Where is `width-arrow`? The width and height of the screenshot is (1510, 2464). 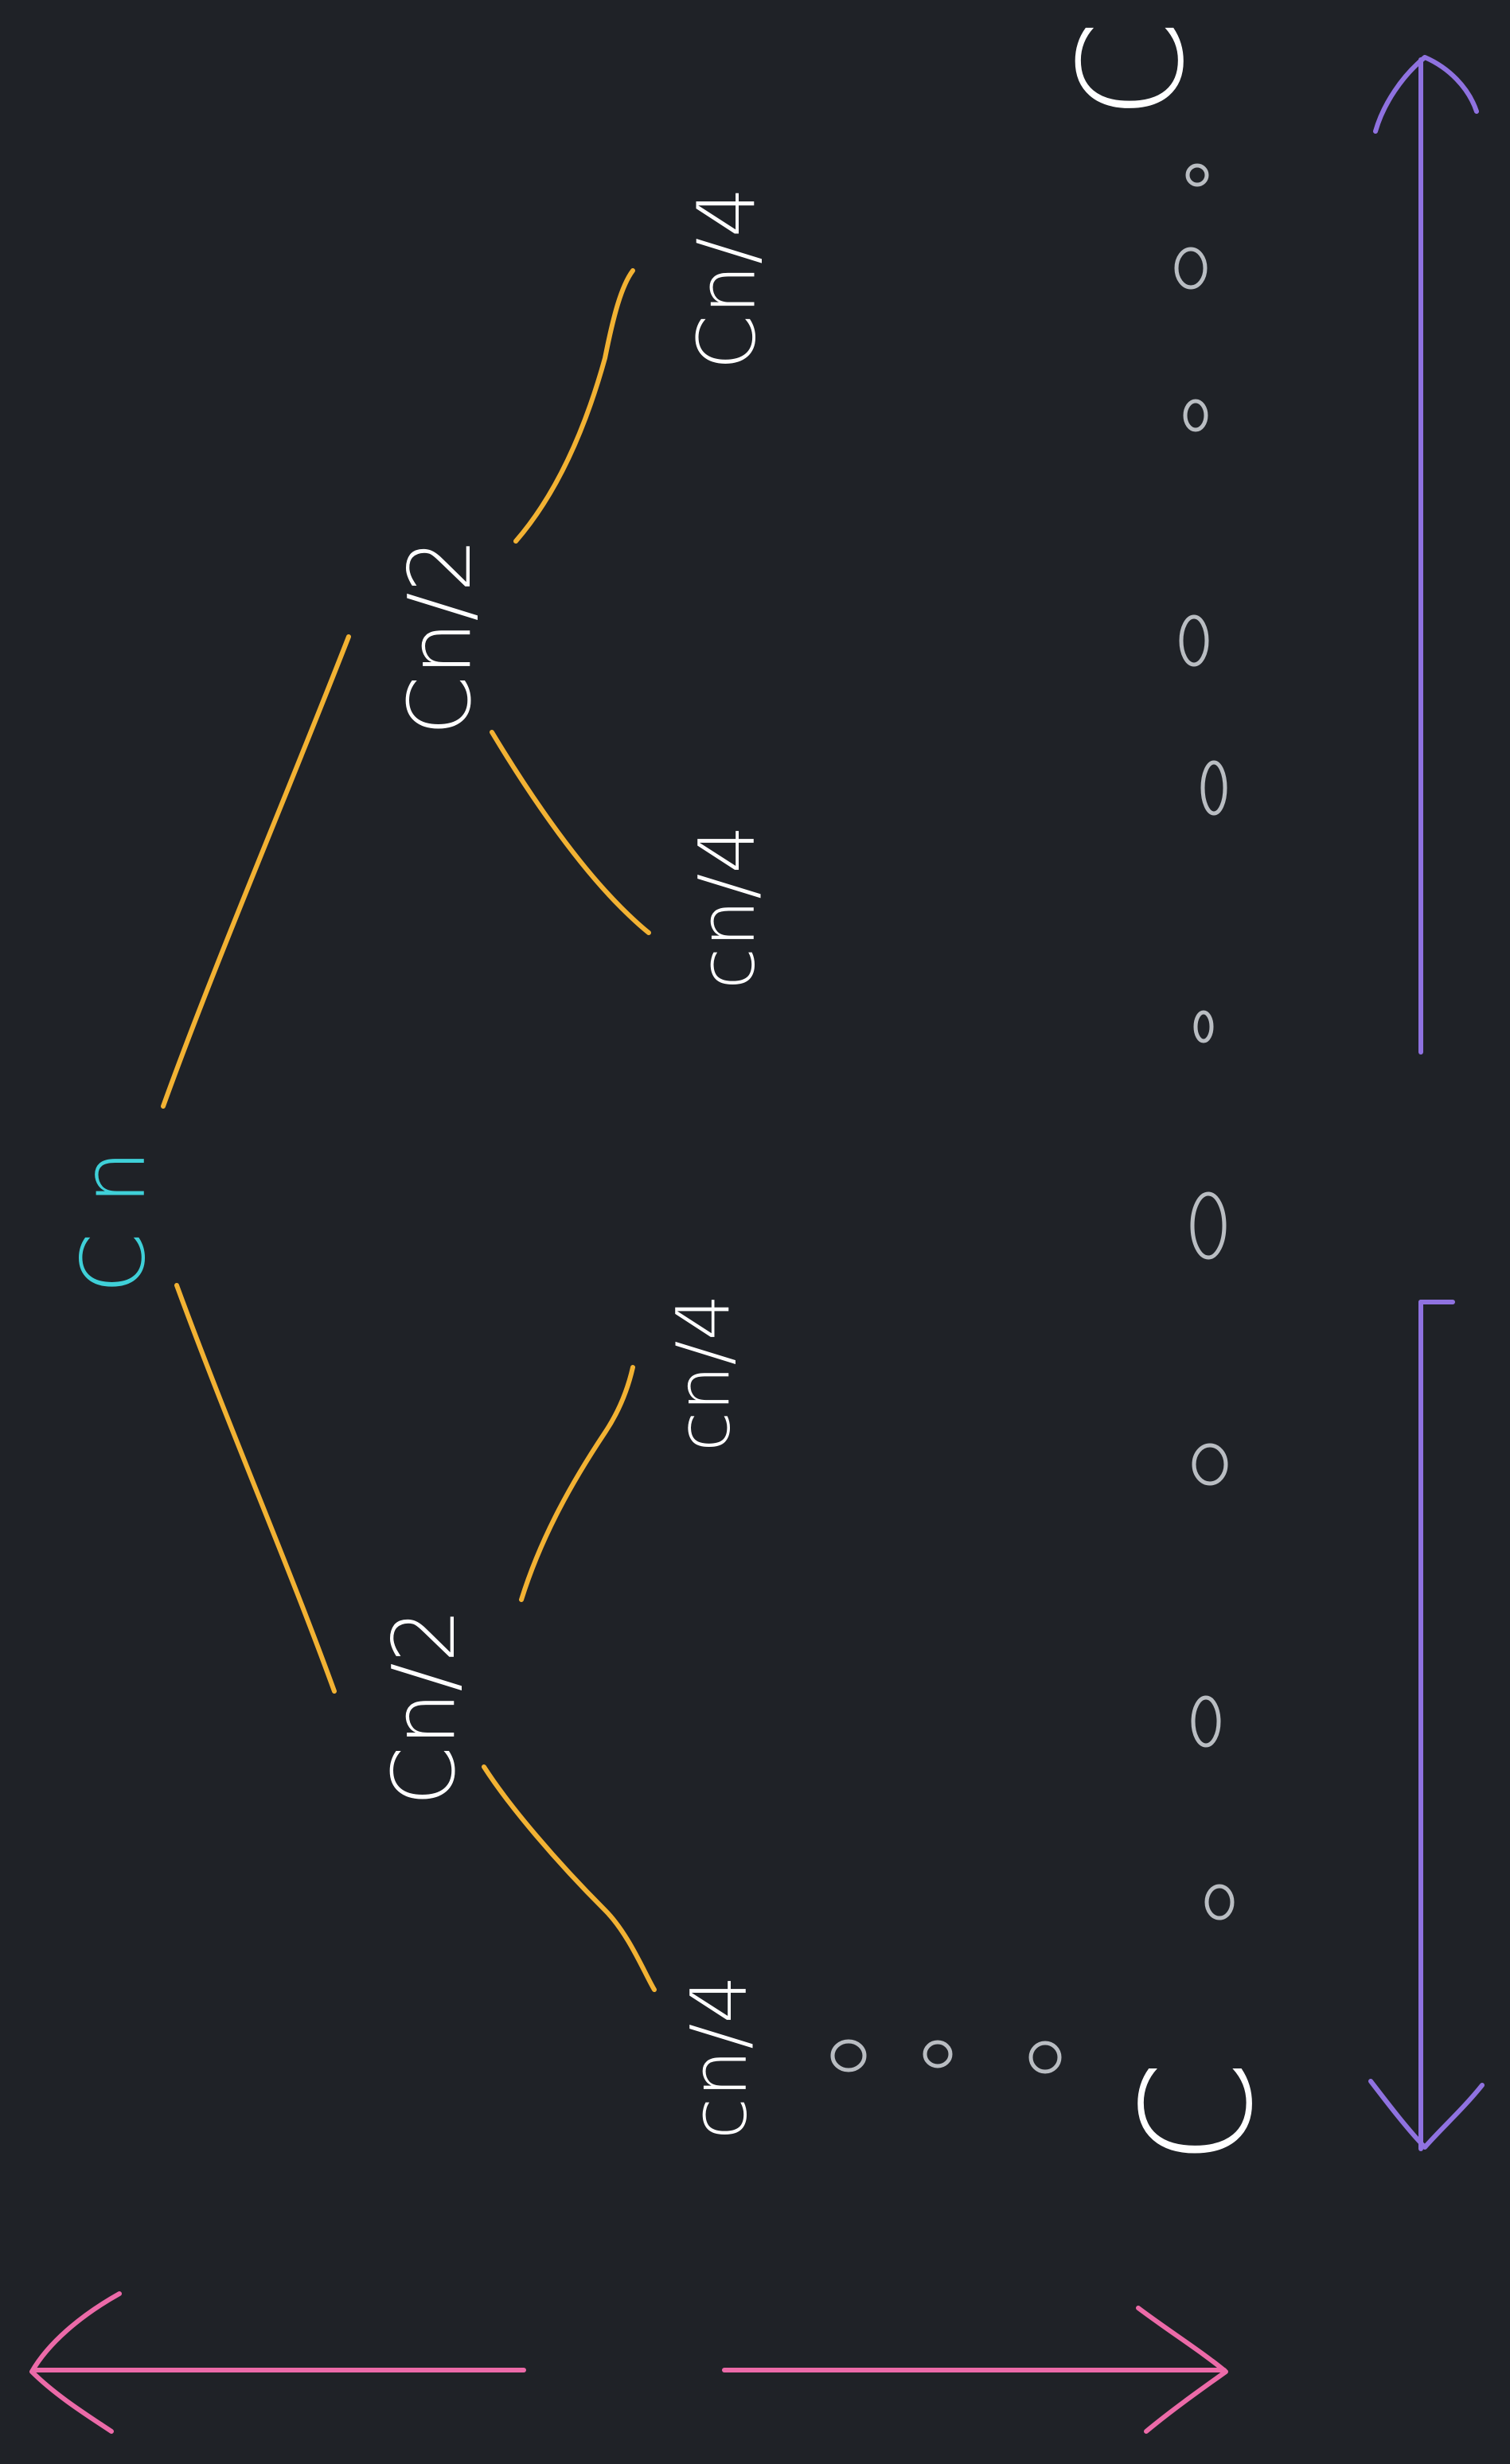 width-arrow is located at coordinates (628, 2362).